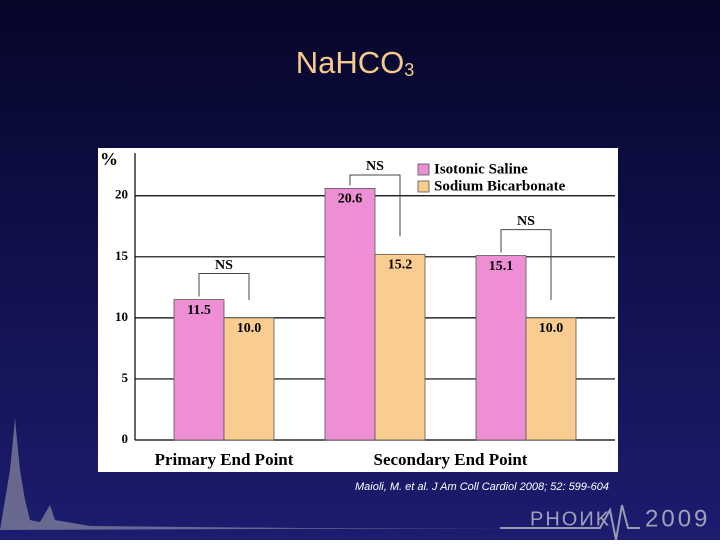 The width and height of the screenshot is (720, 545). I want to click on legend-label: Isotonic Saline, so click(481, 169).